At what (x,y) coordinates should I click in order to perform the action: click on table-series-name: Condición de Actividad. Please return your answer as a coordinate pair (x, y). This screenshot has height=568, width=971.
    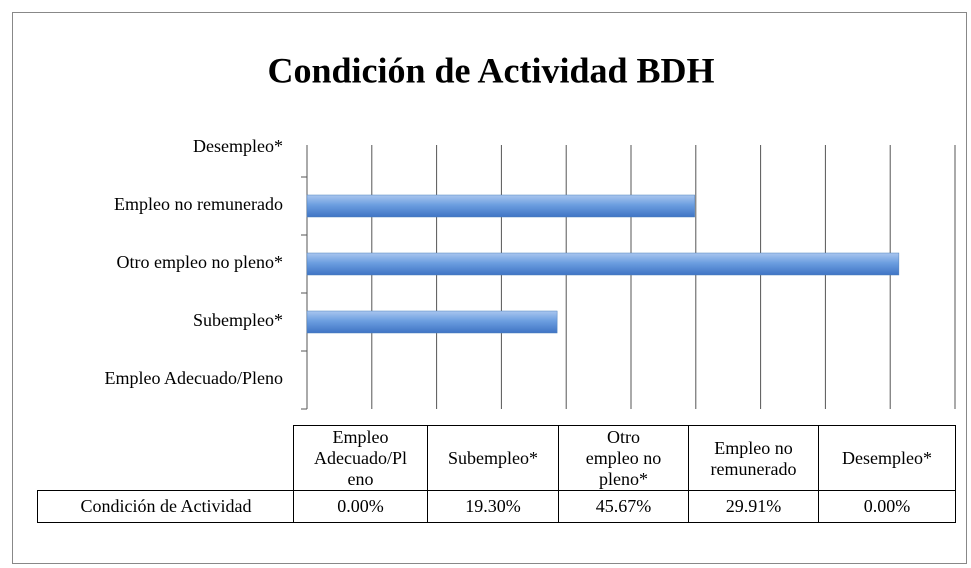
    Looking at the image, I should click on (165, 506).